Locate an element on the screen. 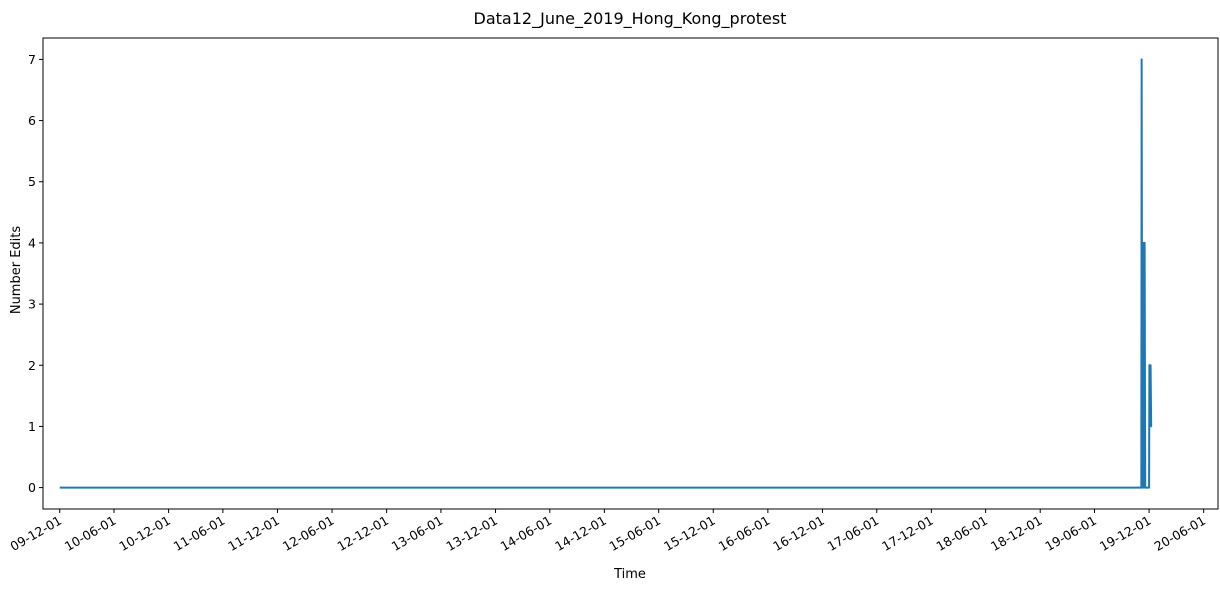 The image size is (1220, 590). y-tick-label: 6 is located at coordinates (32, 120).